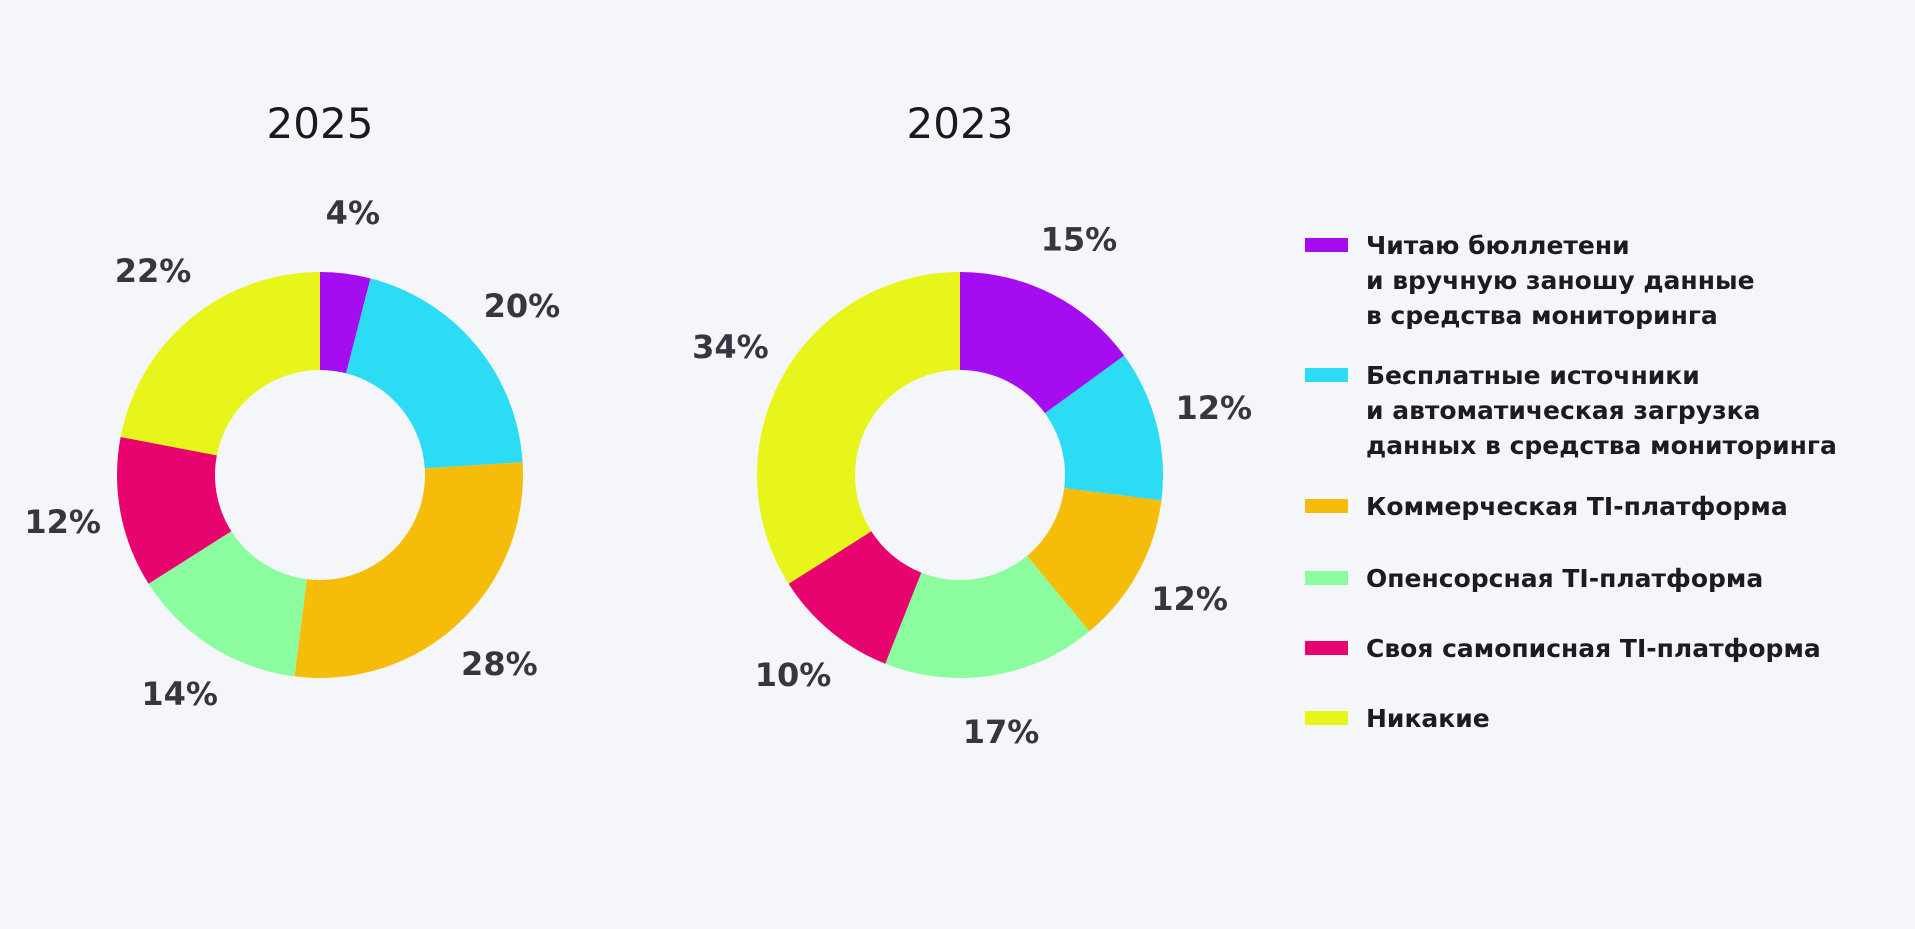 The width and height of the screenshot is (1915, 929). I want to click on value-label: 14%, so click(179, 694).